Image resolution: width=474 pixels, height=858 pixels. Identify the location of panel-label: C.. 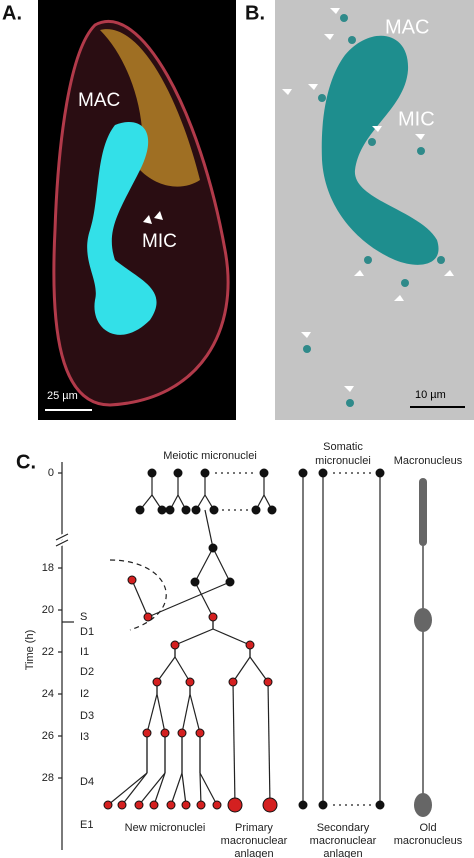
(26, 462).